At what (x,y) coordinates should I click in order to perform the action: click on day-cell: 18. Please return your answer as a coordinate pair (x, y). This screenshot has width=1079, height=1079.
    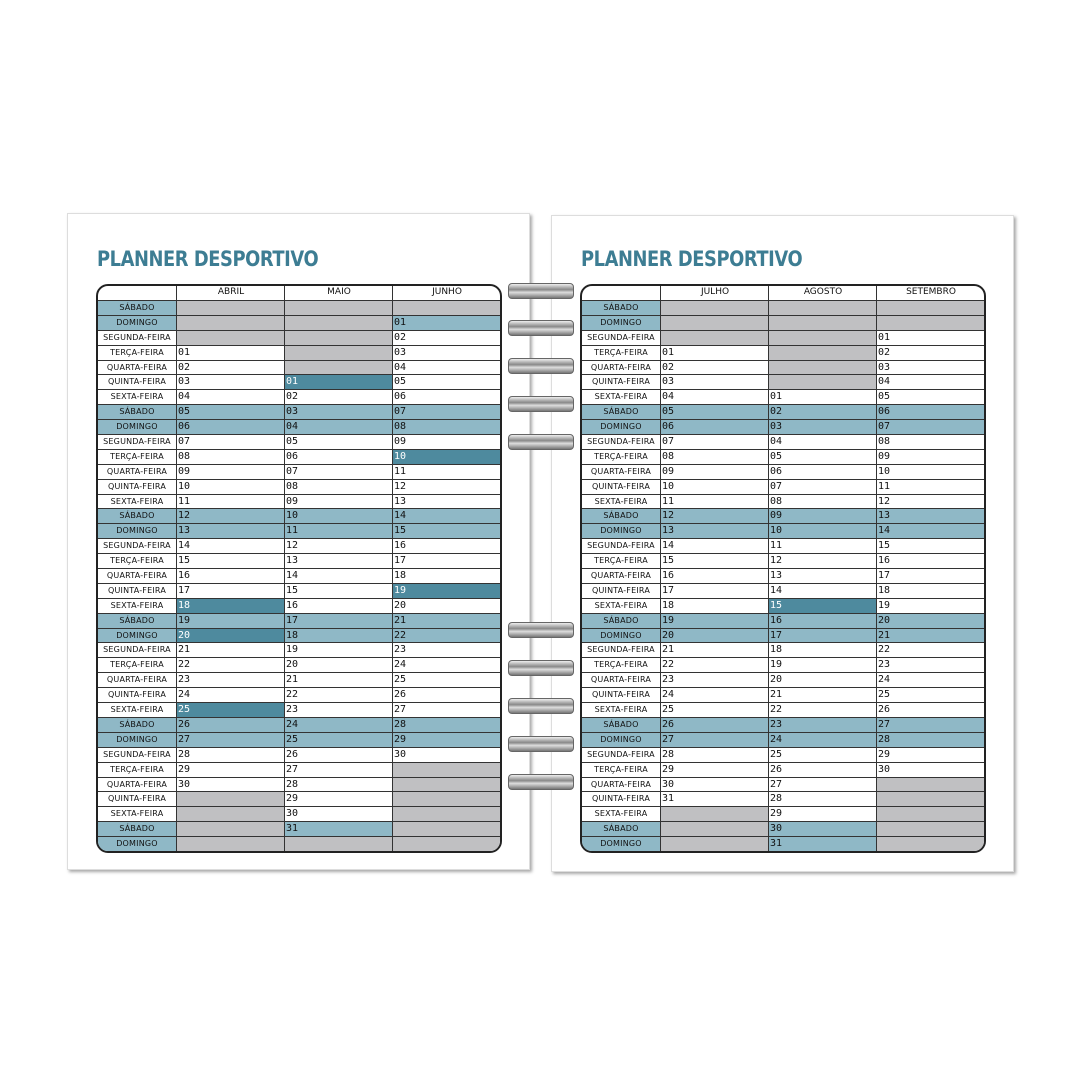
    Looking at the image, I should click on (930, 590).